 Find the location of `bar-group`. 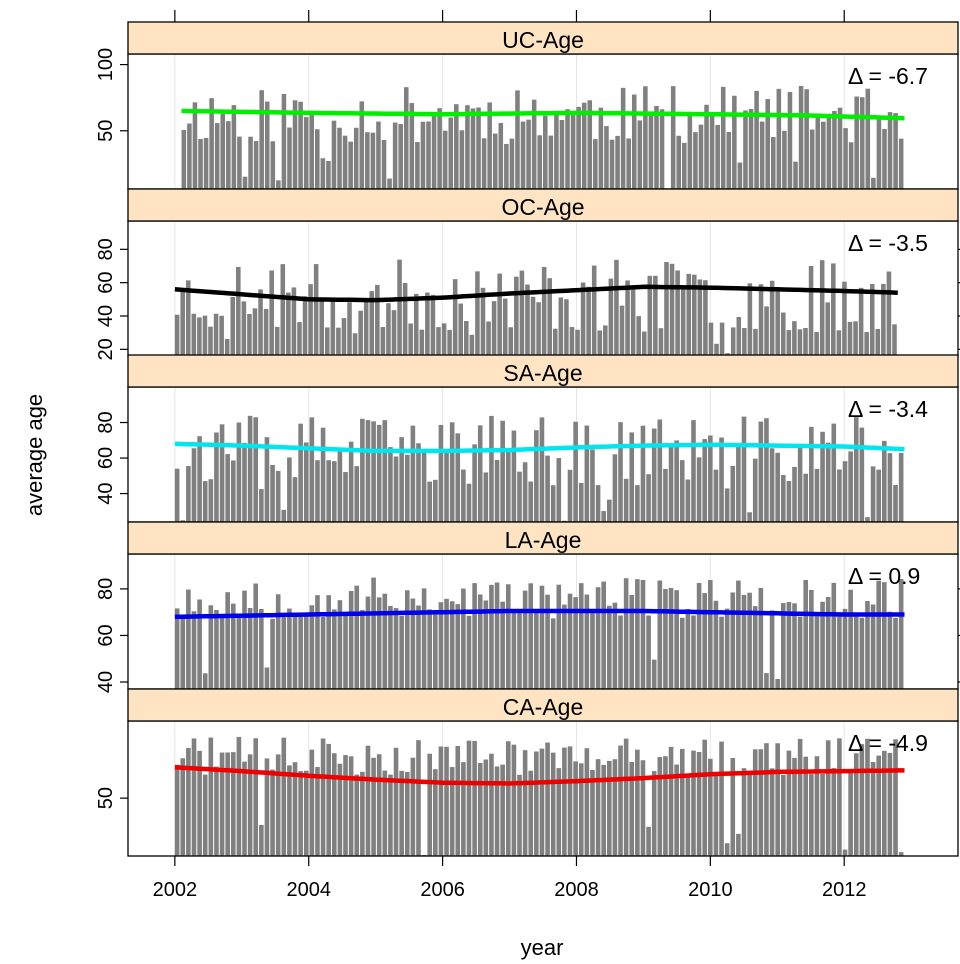

bar-group is located at coordinates (539, 468).